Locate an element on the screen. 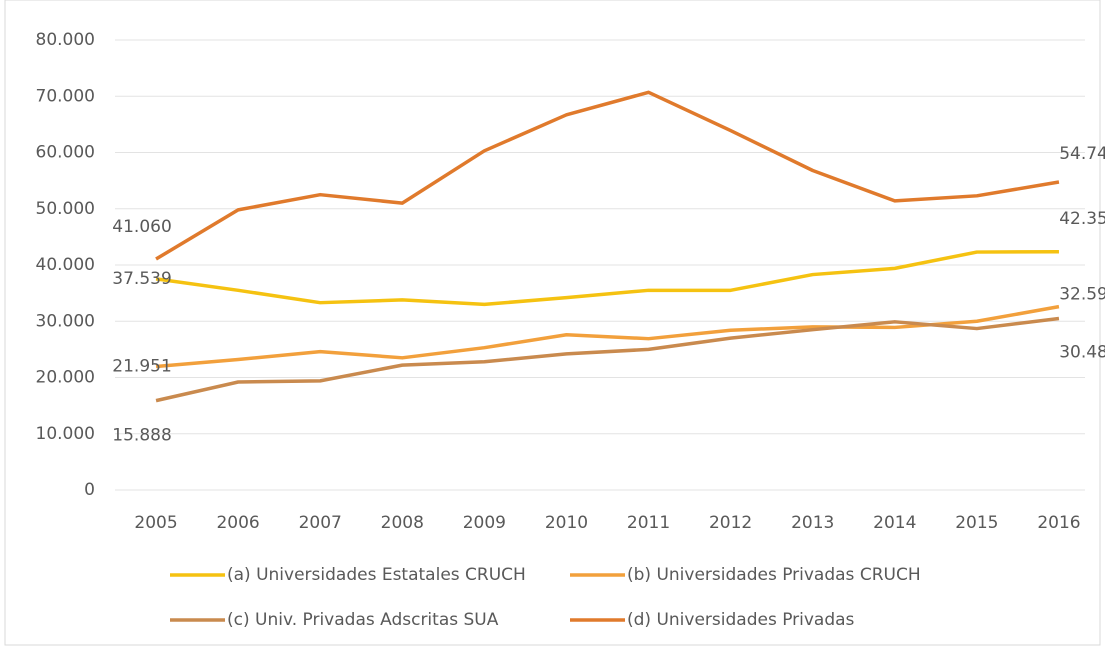  legend-label: (c) Univ. Privadas Adscritas SUA is located at coordinates (363, 620).